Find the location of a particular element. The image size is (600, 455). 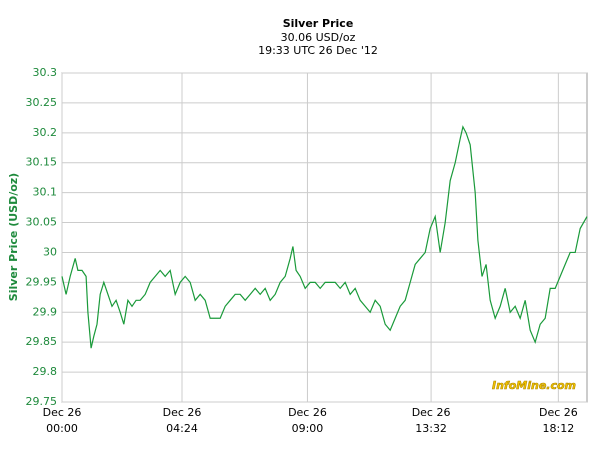

watermark: InfoMine.com is located at coordinates (534, 385).